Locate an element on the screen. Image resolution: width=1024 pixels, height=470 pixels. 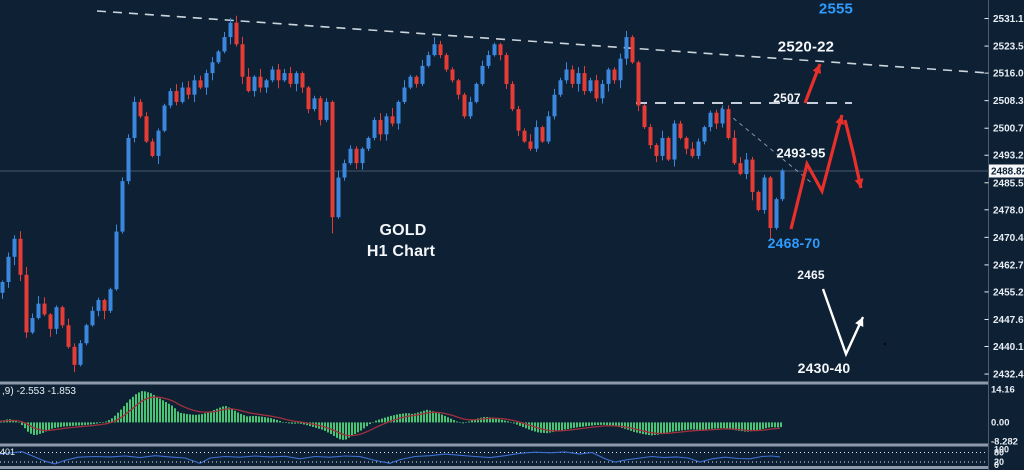
minor-descending-trendline is located at coordinates (767, 146).